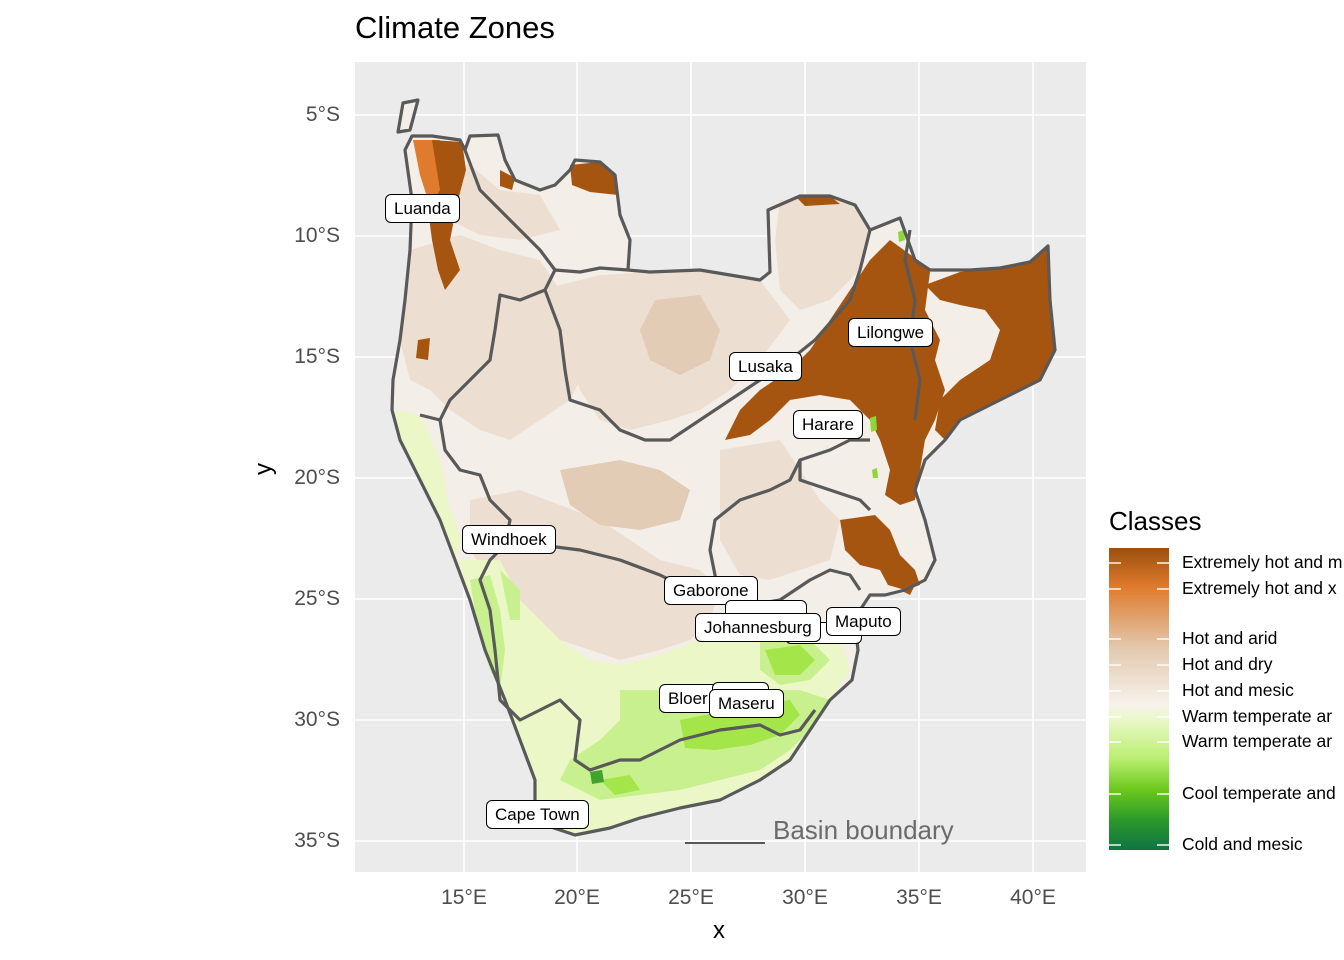 This screenshot has width=1344, height=960. What do you see at coordinates (422, 208) in the screenshot?
I see `city-label-luanda: Luanda` at bounding box center [422, 208].